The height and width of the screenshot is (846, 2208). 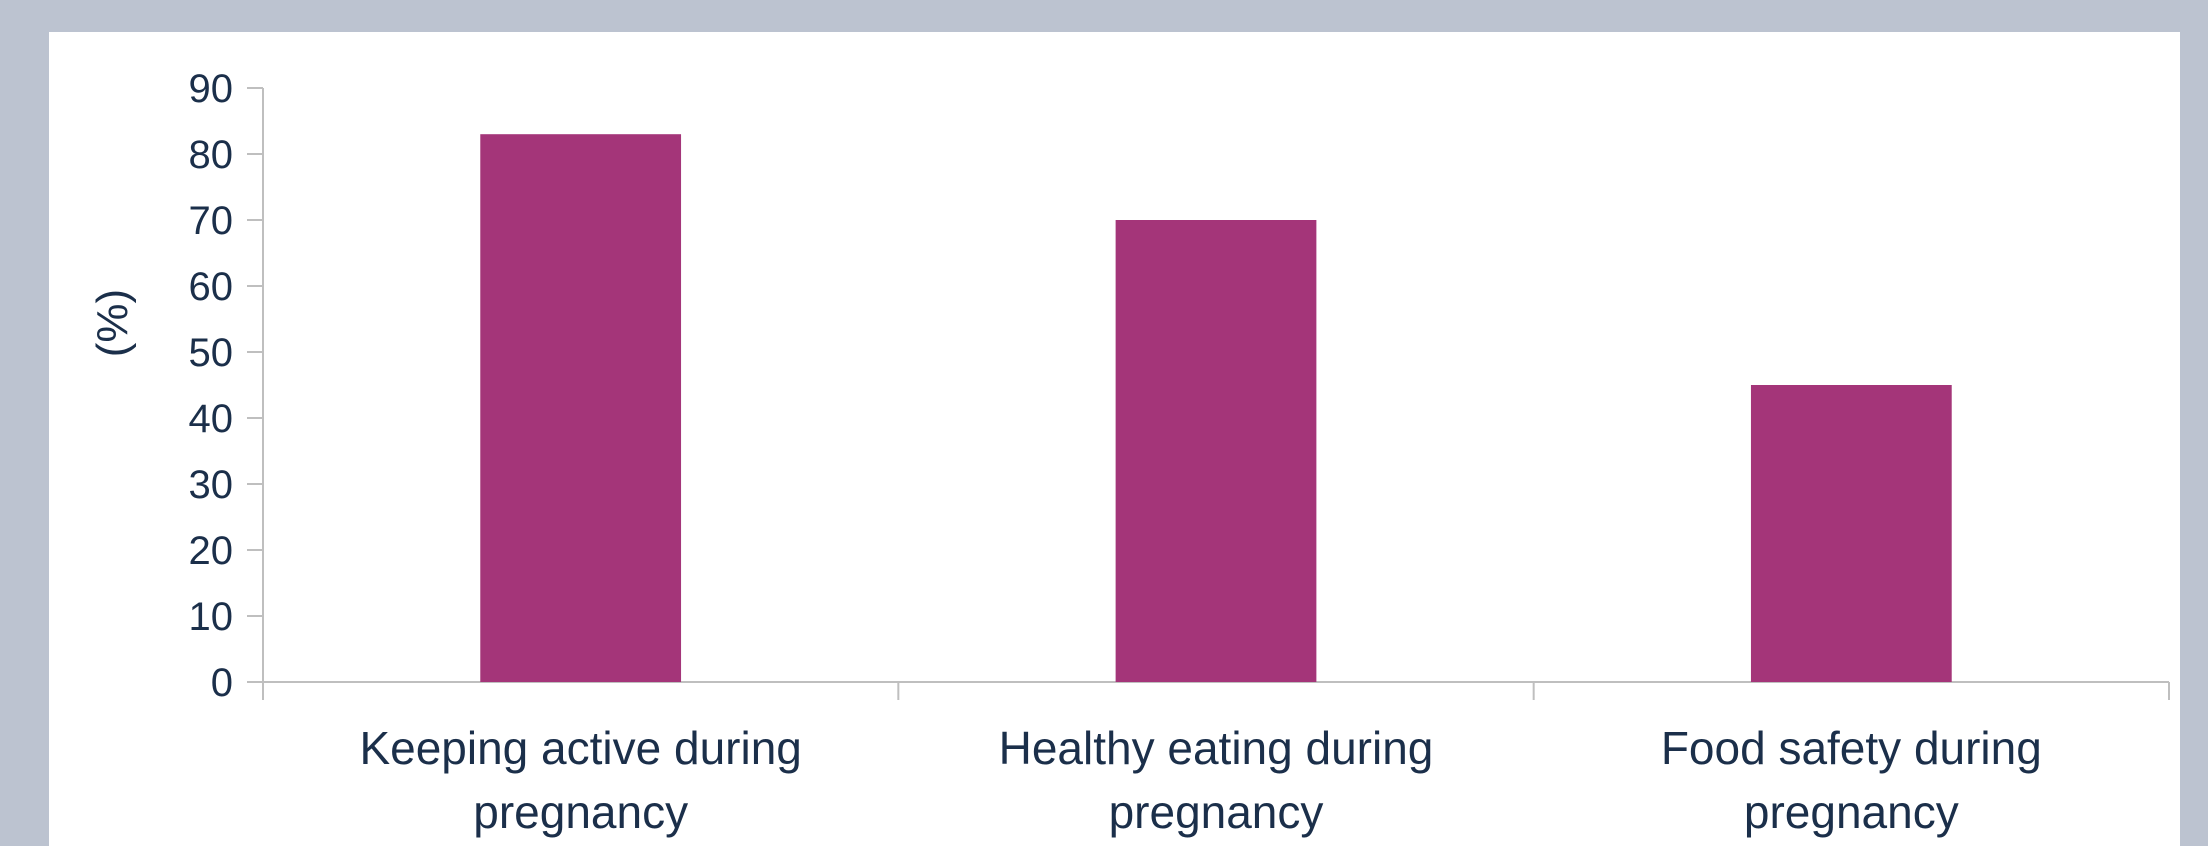 What do you see at coordinates (211, 89) in the screenshot?
I see `y-tick-label: 90` at bounding box center [211, 89].